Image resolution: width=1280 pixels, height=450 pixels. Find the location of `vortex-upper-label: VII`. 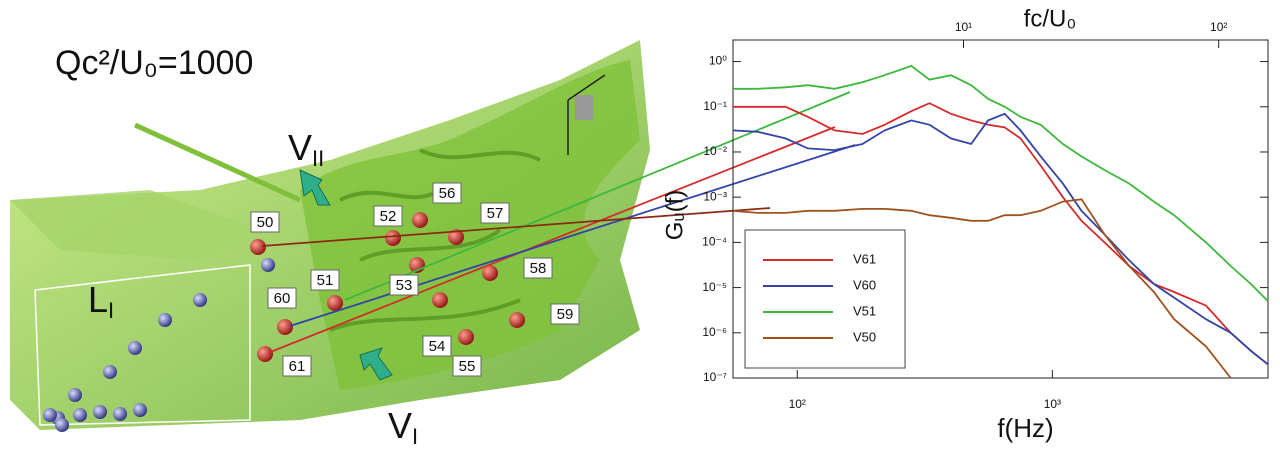

vortex-upper-label: VII is located at coordinates (306, 149).